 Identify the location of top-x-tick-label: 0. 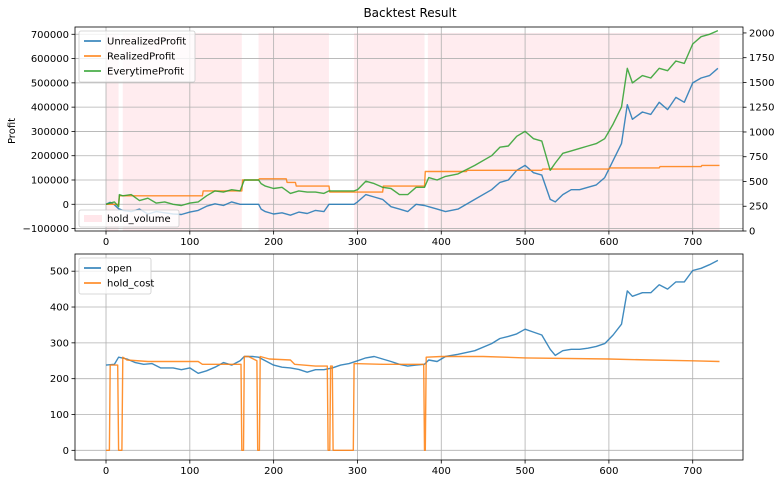
(106, 242).